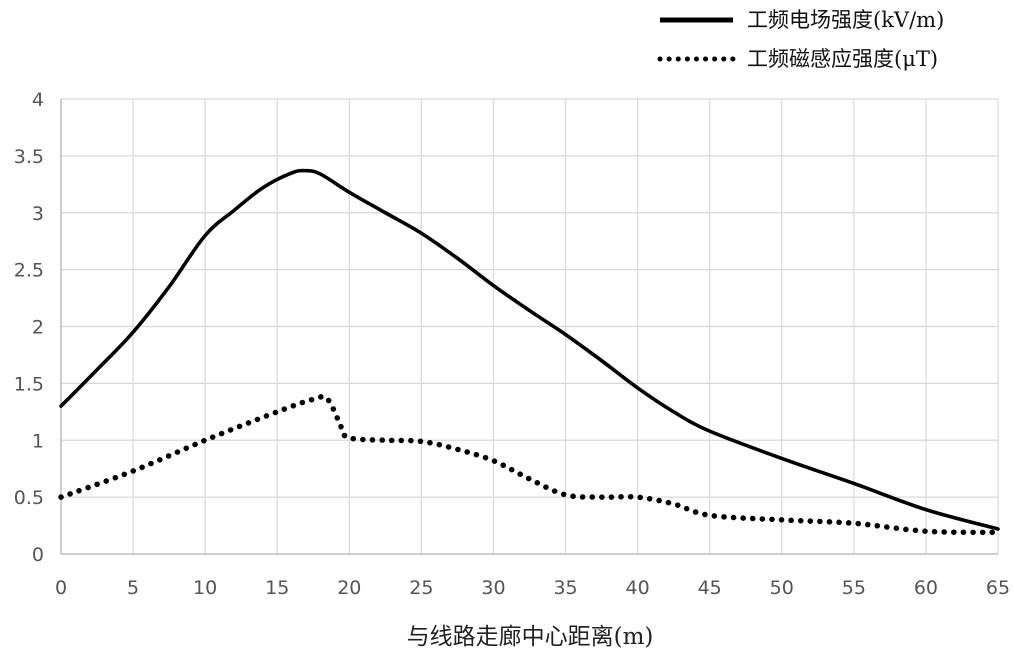 The height and width of the screenshot is (655, 1014). What do you see at coordinates (277, 588) in the screenshot?
I see `x-tick-label: 15` at bounding box center [277, 588].